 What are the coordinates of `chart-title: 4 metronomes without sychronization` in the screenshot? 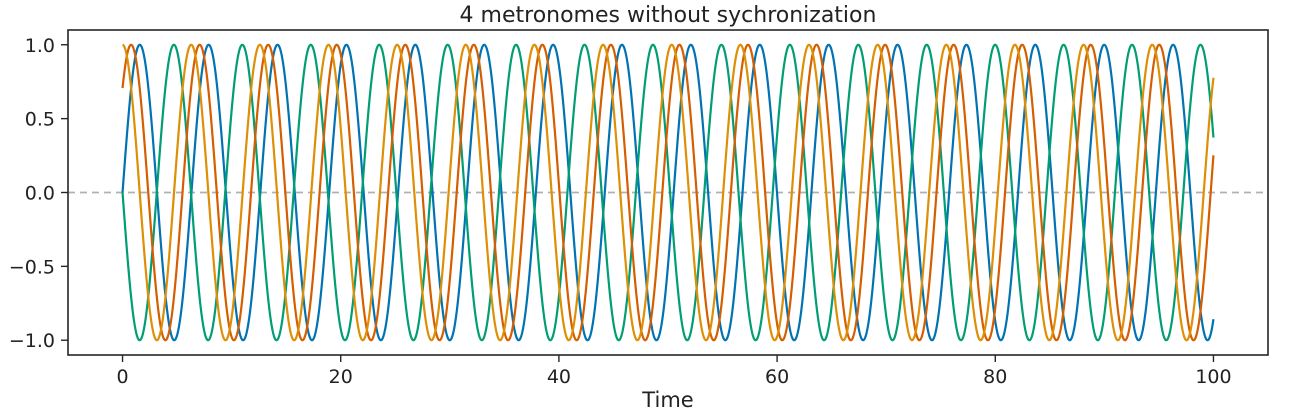 It's located at (668, 15).